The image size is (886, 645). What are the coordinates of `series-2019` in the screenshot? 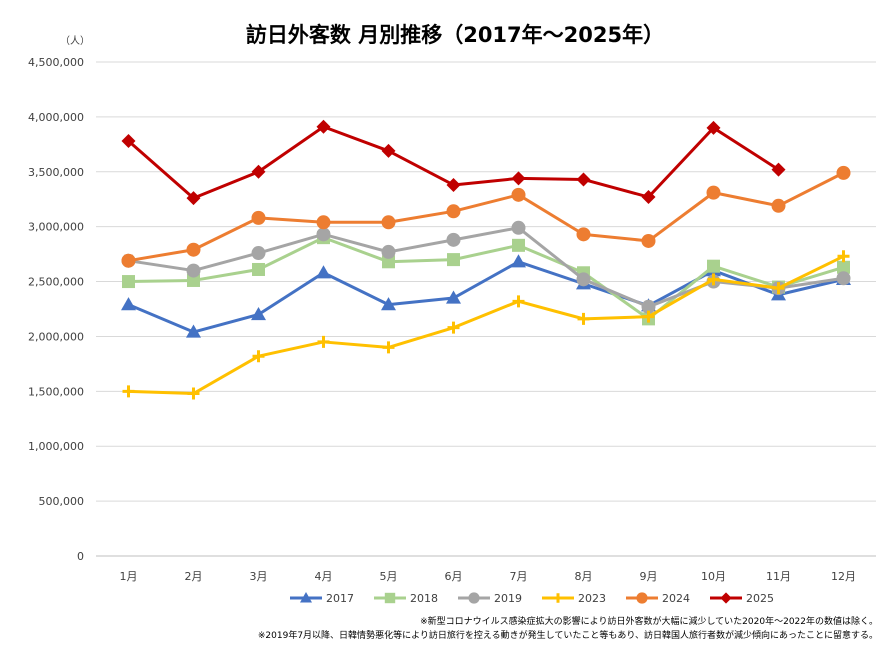 It's located at (486, 267).